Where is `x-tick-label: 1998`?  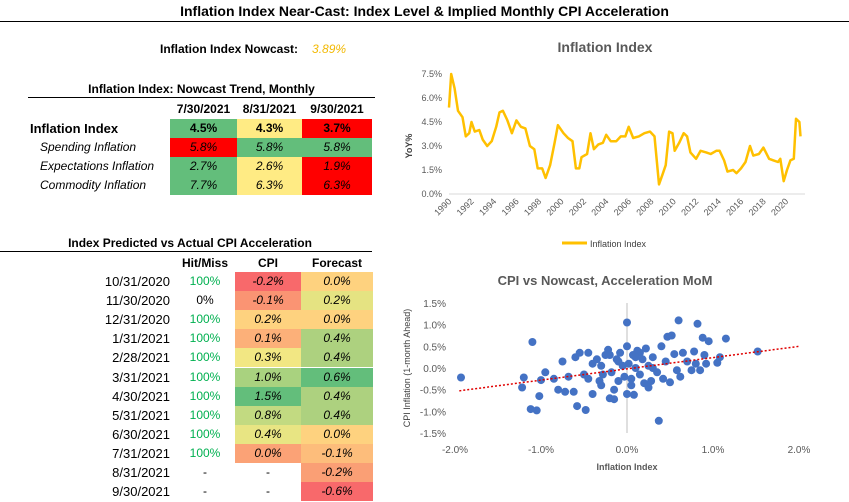 x-tick-label: 1998 is located at coordinates (532, 206).